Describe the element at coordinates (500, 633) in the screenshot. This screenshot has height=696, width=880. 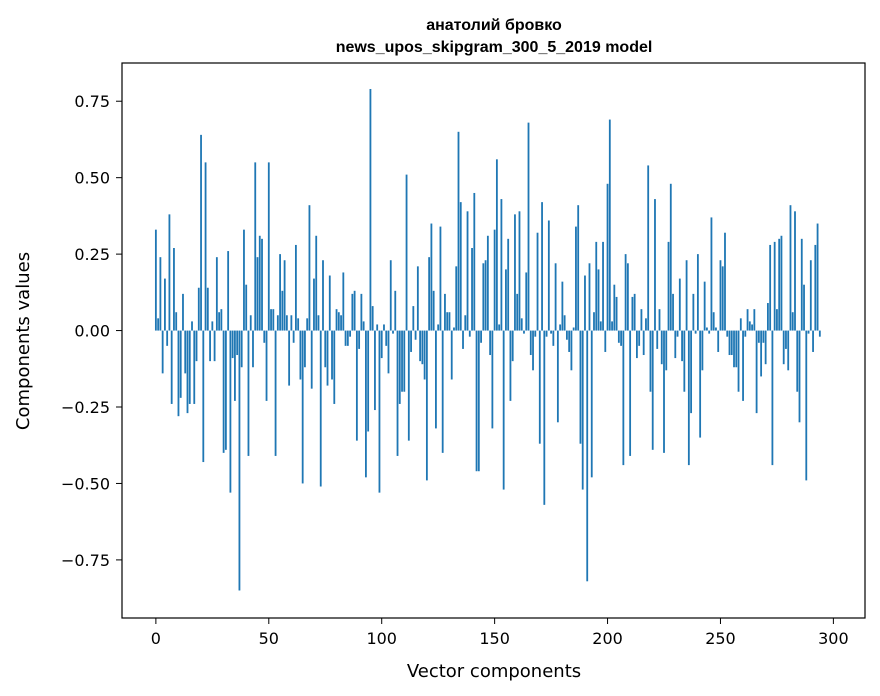
I see `x-axis-ticks: 0 50 100 150 200 250 300` at that location.